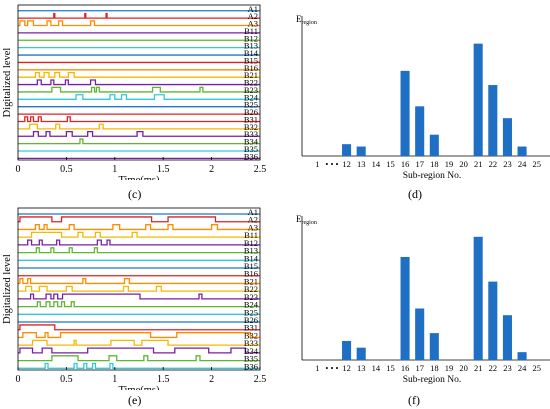 The height and width of the screenshot is (409, 550). What do you see at coordinates (251, 105) in the screenshot?
I see `series-label-b25: B25` at bounding box center [251, 105].